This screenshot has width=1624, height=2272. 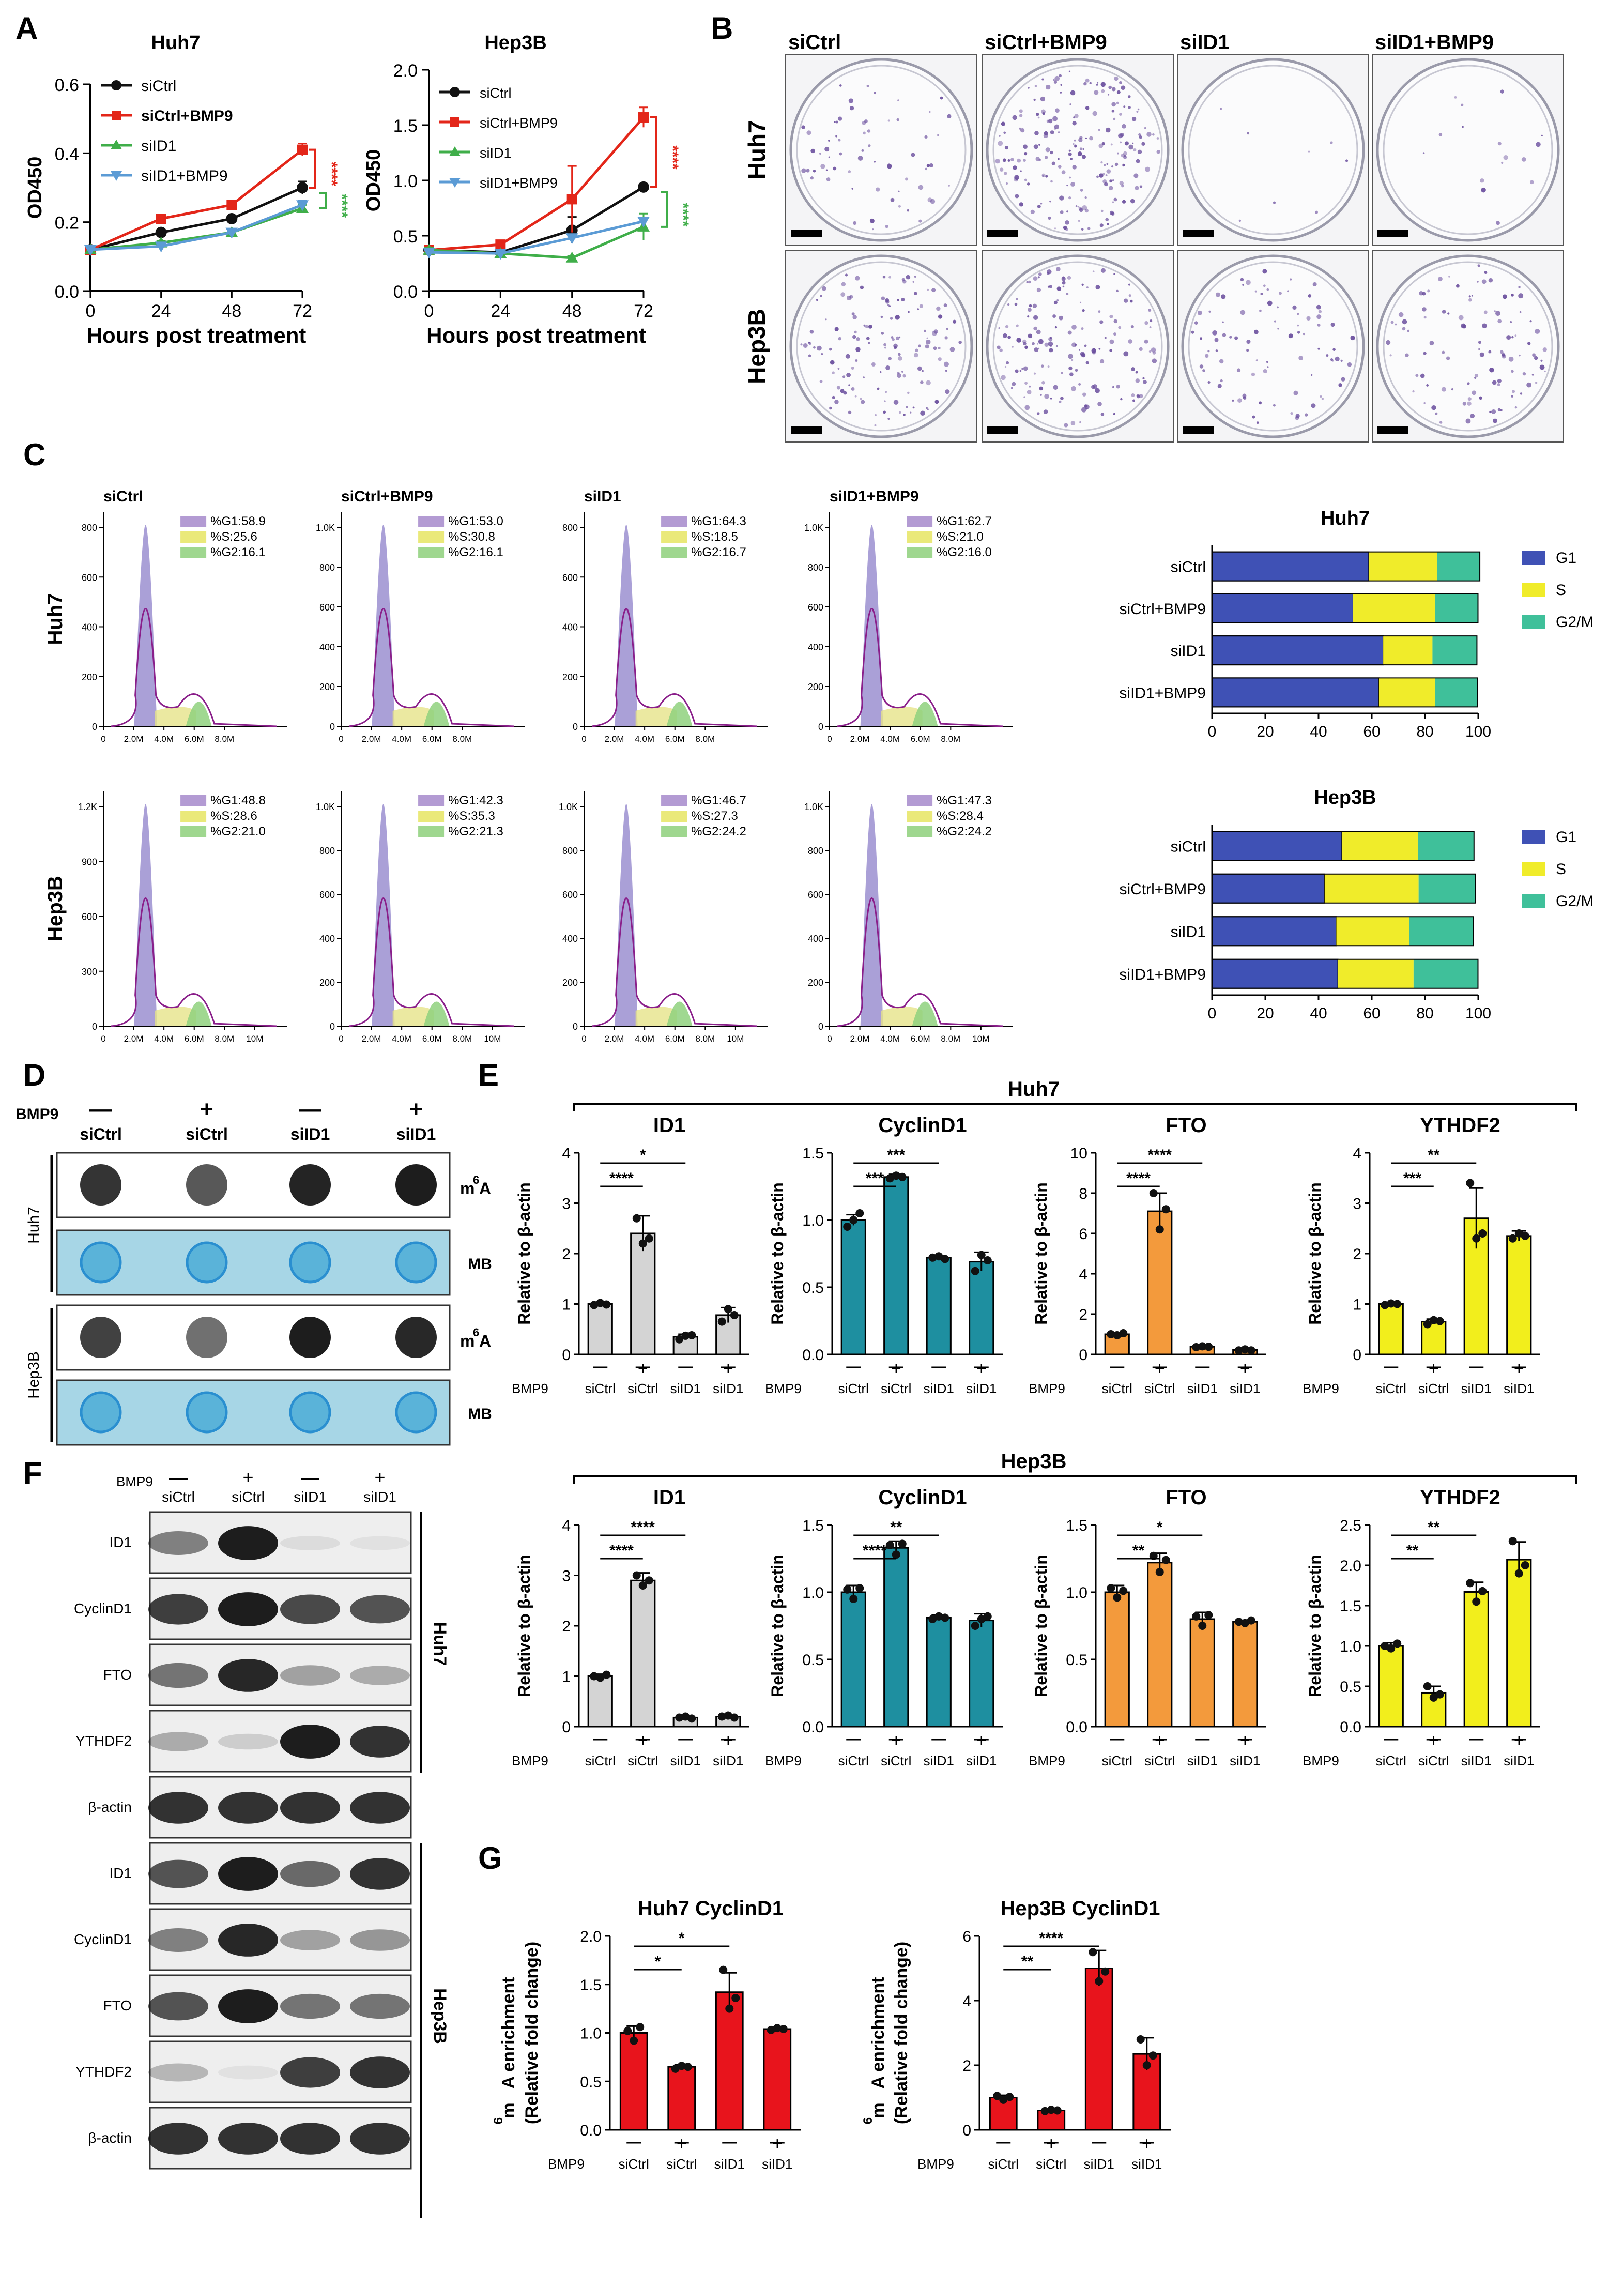 What do you see at coordinates (1186, 1498) in the screenshot?
I see `chart-title: FTO` at bounding box center [1186, 1498].